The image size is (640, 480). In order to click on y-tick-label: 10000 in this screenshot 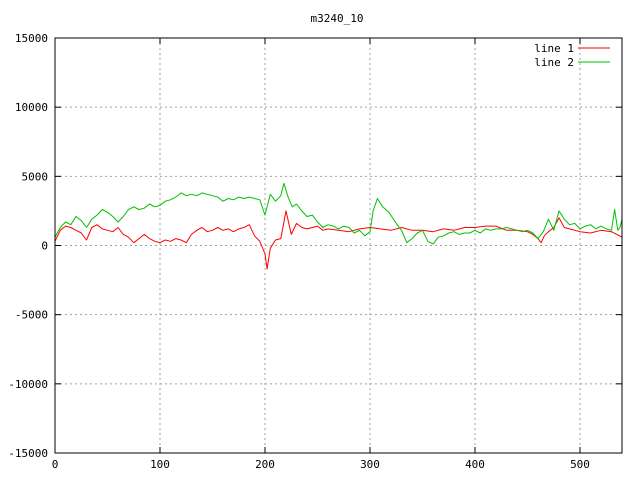, I will do `click(31, 107)`.